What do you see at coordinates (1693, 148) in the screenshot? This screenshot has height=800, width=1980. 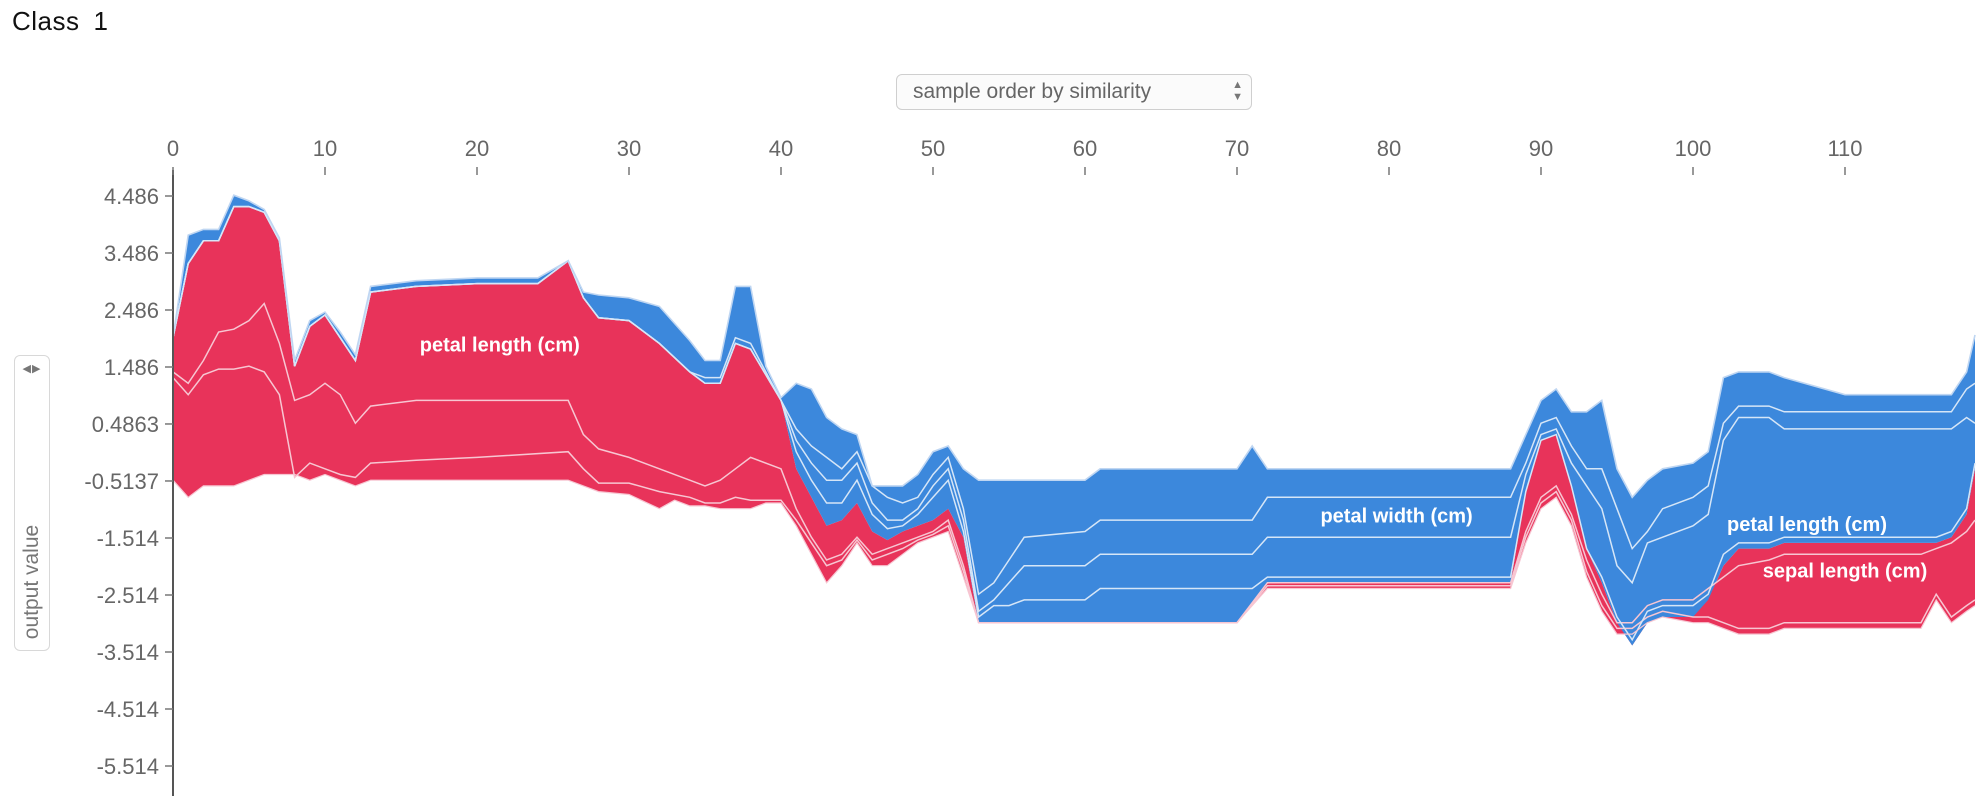 I see `x-tick-label: 100` at bounding box center [1693, 148].